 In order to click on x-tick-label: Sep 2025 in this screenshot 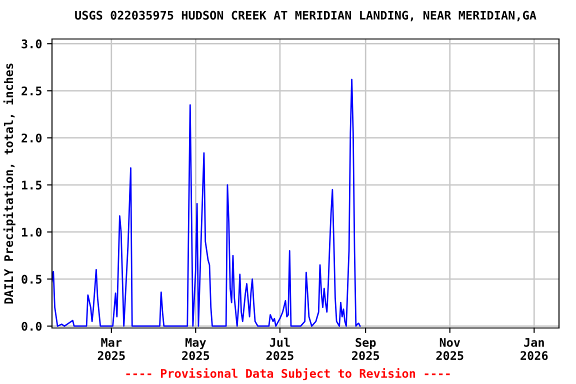, I will do `click(366, 349)`.